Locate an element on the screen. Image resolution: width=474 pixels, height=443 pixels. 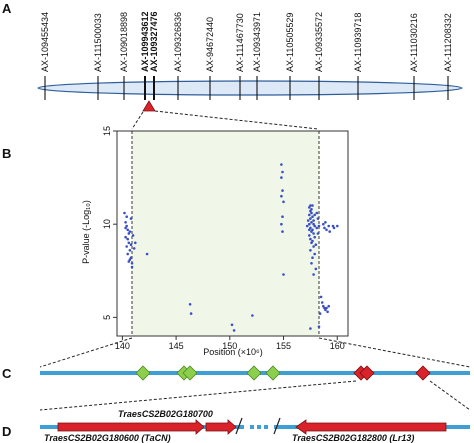
gene-arrow-tacn is located at coordinates (131, 427).